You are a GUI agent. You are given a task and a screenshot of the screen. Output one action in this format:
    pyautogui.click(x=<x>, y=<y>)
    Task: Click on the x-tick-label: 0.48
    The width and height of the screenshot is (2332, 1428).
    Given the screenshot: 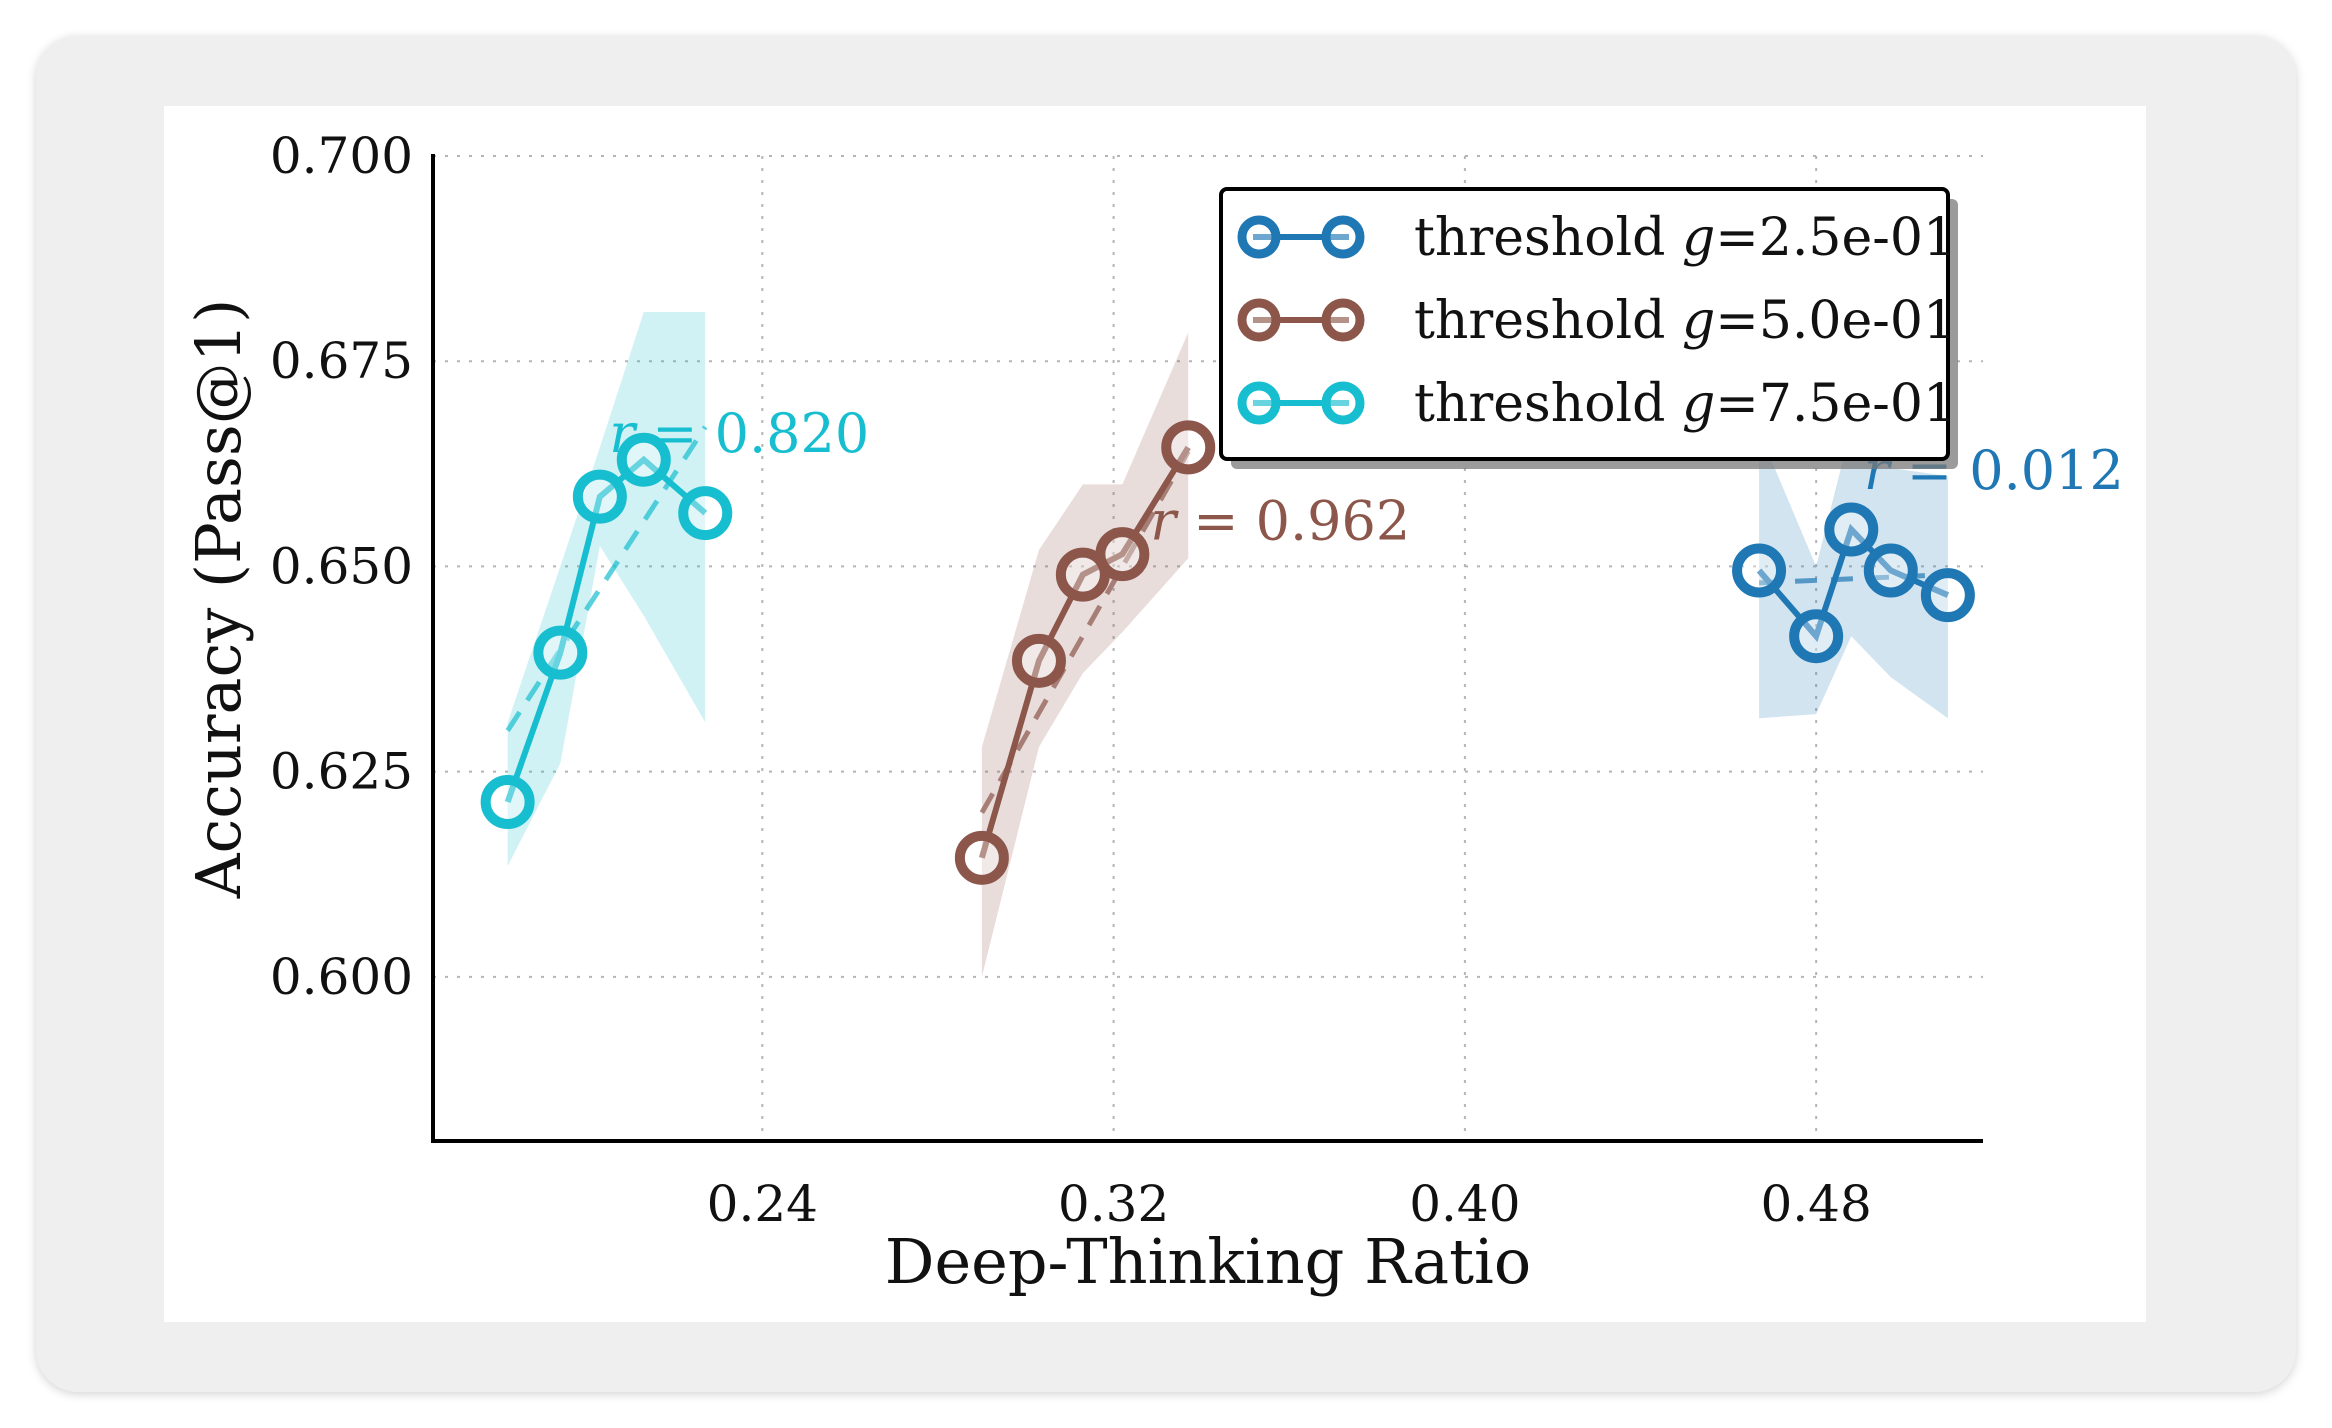 What is the action you would take?
    pyautogui.click(x=1815, y=1204)
    